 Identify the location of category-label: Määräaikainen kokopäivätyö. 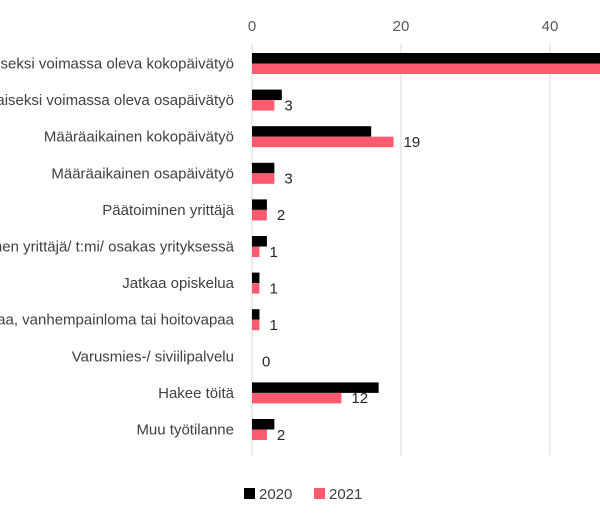
(139, 137).